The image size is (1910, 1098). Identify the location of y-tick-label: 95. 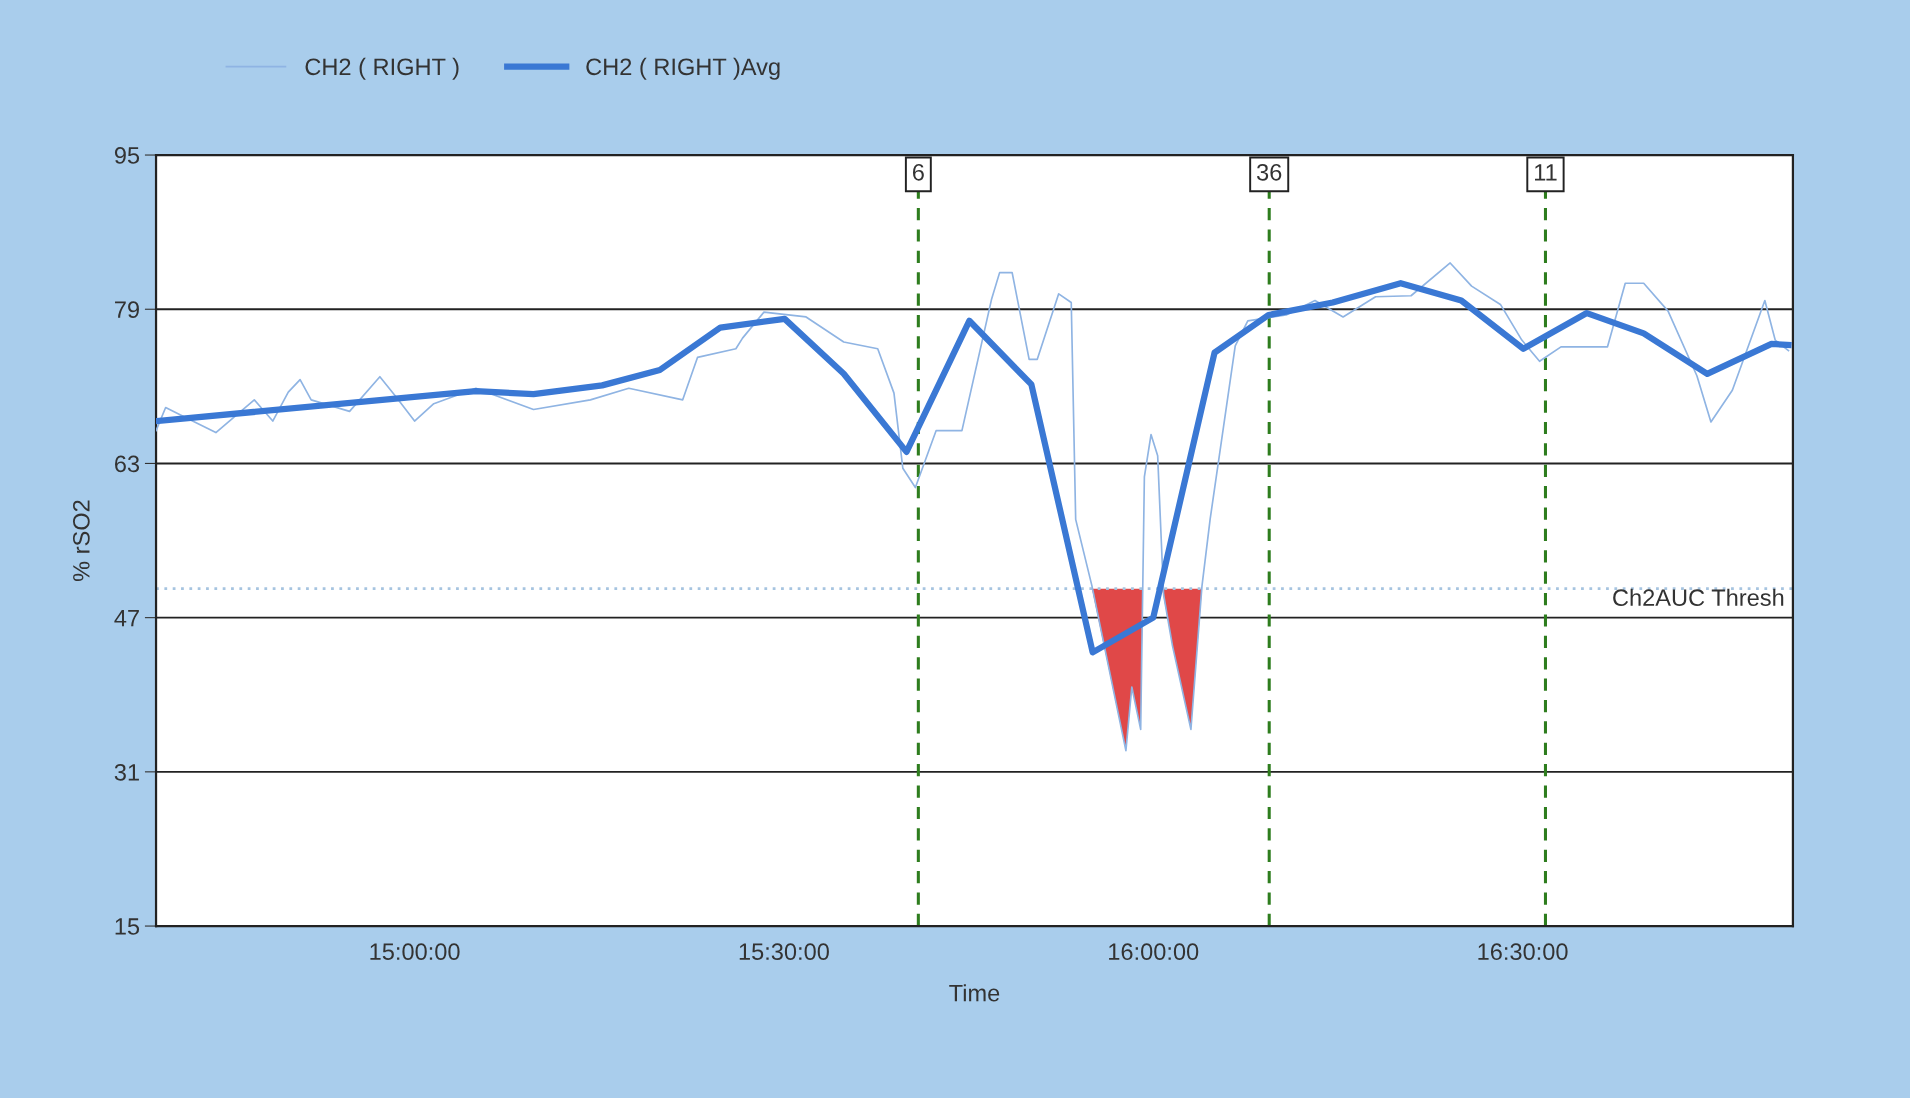
(127, 155).